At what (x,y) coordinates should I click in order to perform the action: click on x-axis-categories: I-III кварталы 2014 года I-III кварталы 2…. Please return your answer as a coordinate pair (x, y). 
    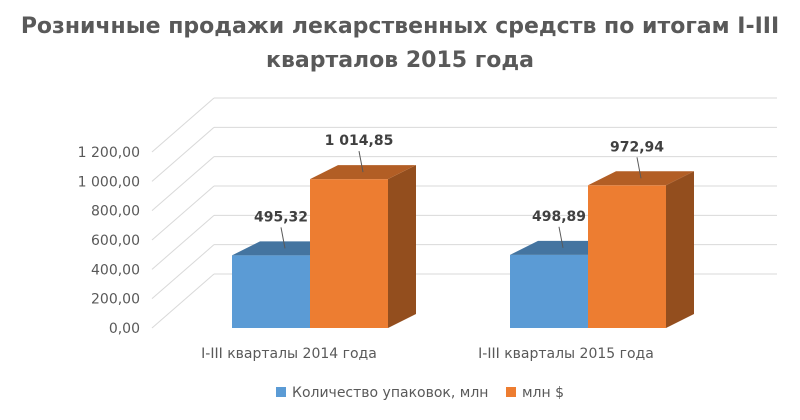
    Looking at the image, I should click on (427, 354).